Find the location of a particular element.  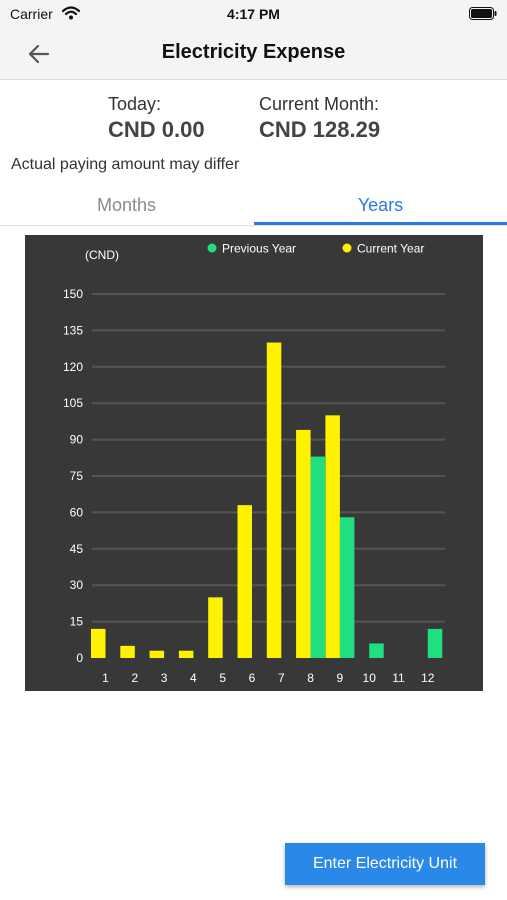

status-bar: Carrier 4:17 PM is located at coordinates (253, 14).